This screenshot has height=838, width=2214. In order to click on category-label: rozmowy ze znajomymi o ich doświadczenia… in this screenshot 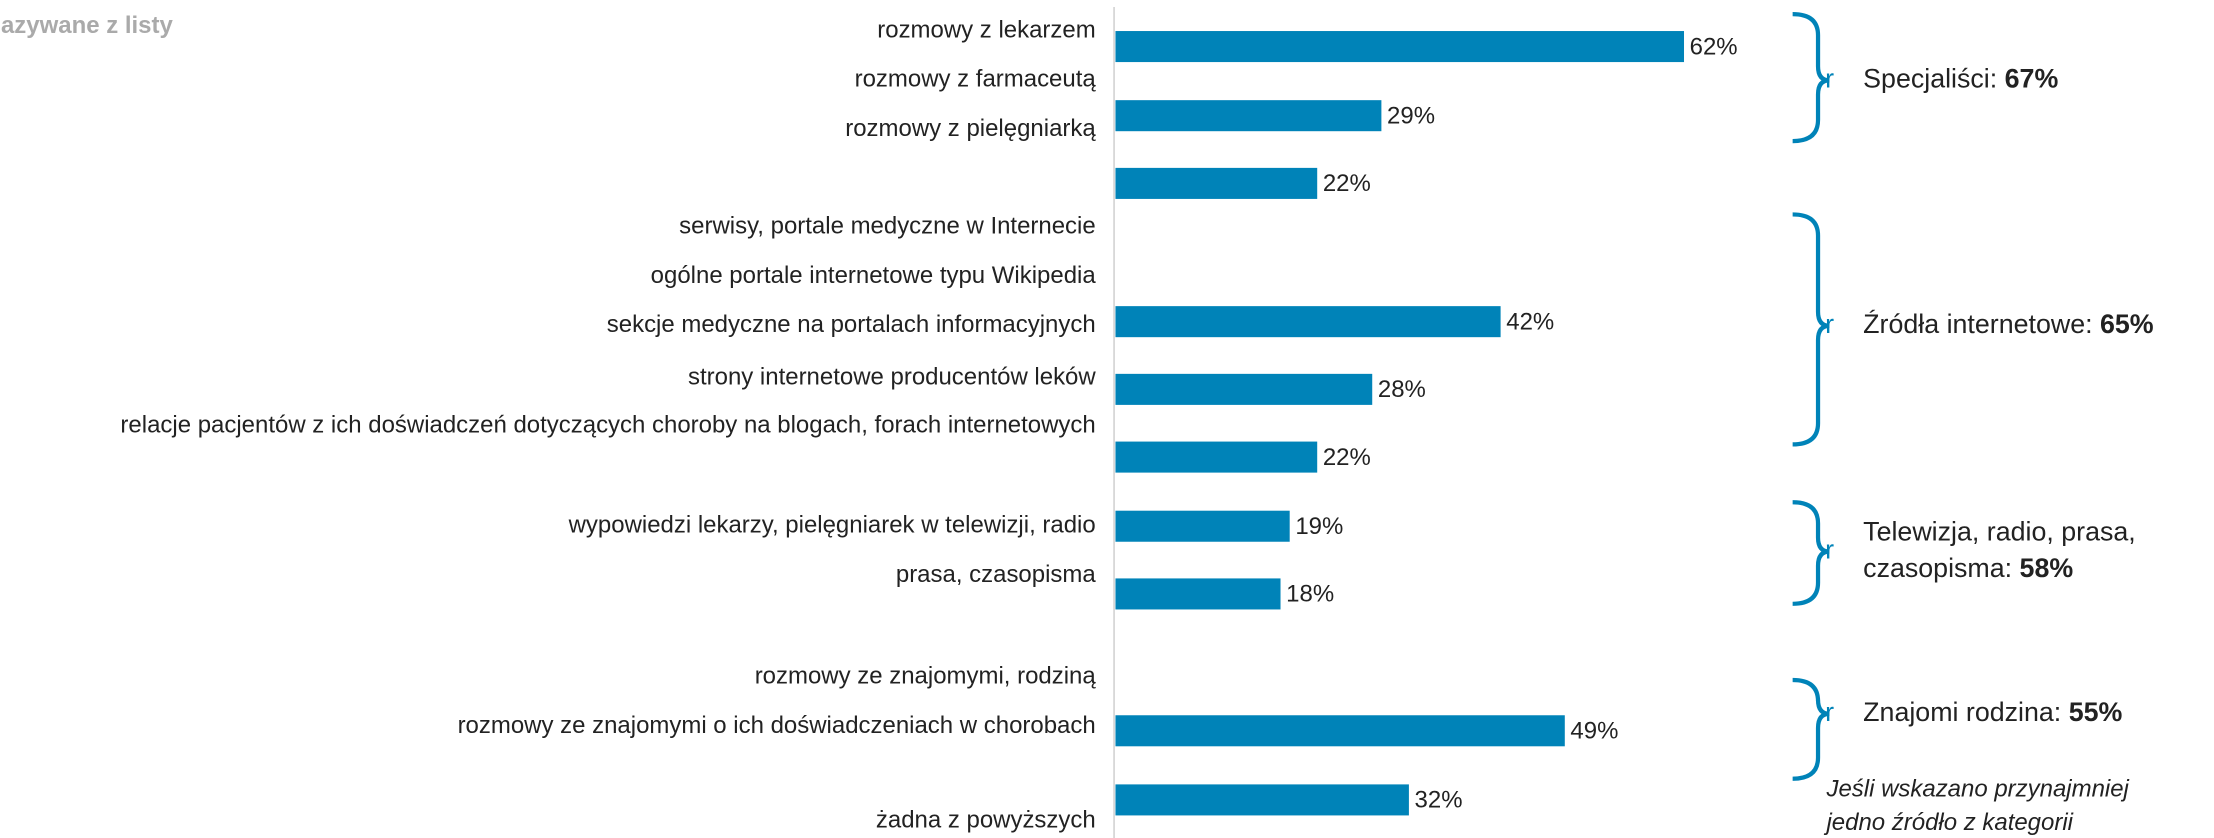, I will do `click(777, 725)`.